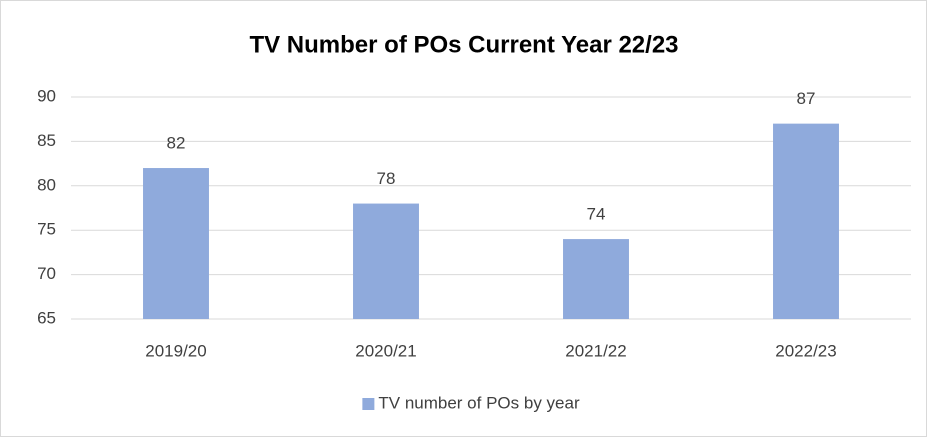 This screenshot has width=928, height=438. I want to click on x-tick-label: 2020/21, so click(385, 350).